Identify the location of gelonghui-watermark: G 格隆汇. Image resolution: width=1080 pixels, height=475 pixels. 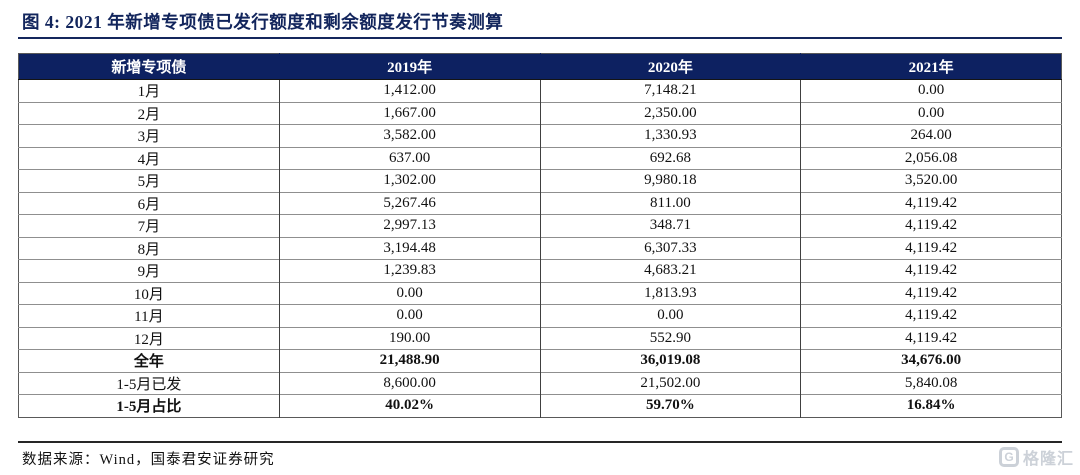
(1036, 457).